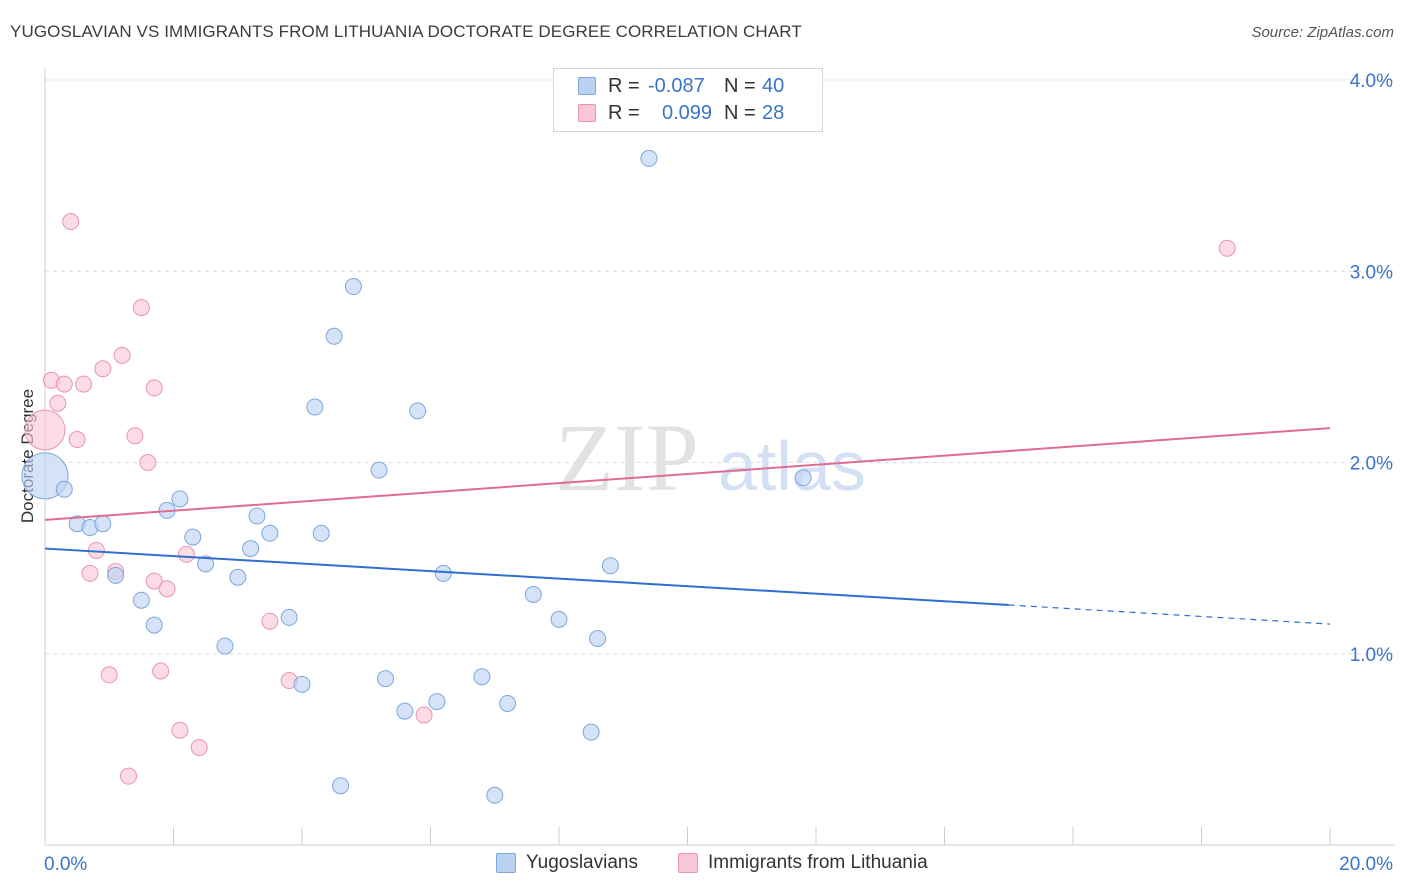 Image resolution: width=1406 pixels, height=892 pixels. What do you see at coordinates (1371, 368) in the screenshot?
I see `y-tick-labels: 1.0% 2.0% 3.0% 4.0%` at bounding box center [1371, 368].